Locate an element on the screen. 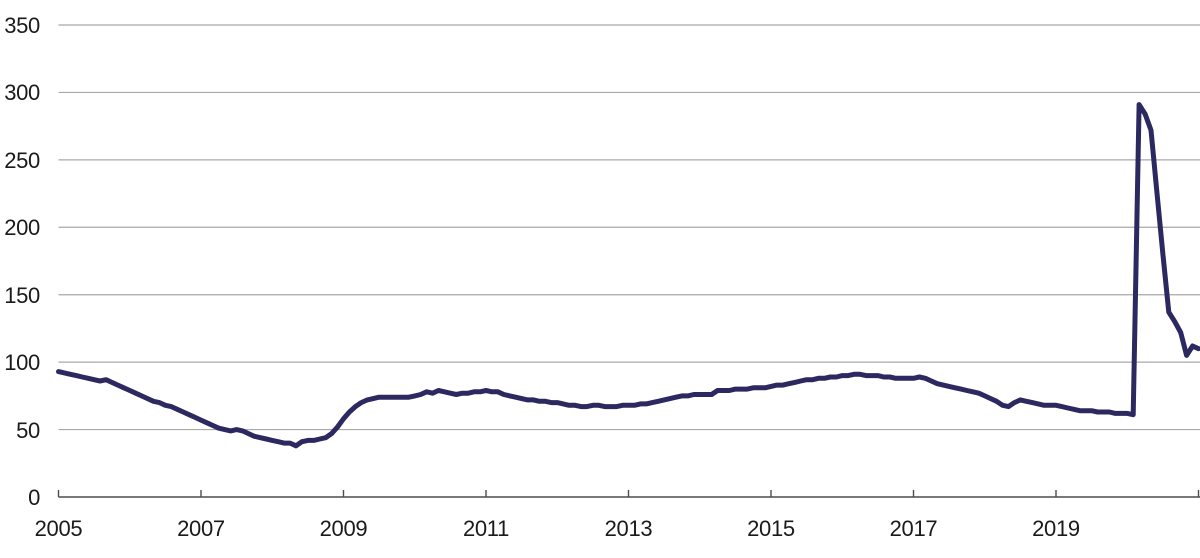 The width and height of the screenshot is (1200, 558). x-axis-label: 2019 is located at coordinates (1056, 528).